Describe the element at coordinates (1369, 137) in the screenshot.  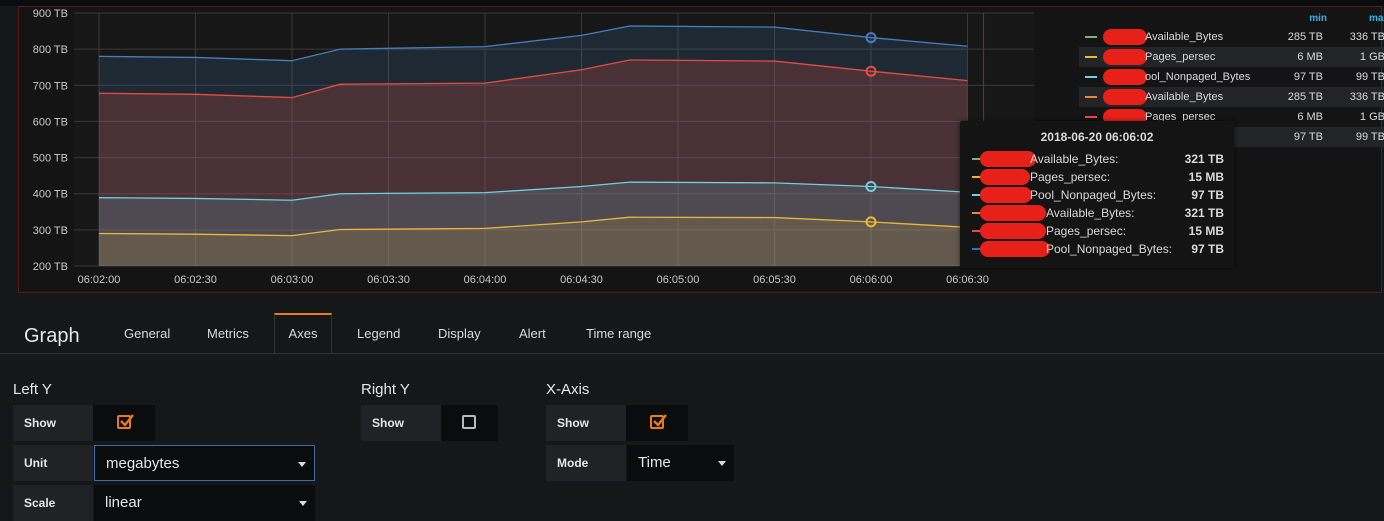
I see `legend-max-value: 99 TB` at that location.